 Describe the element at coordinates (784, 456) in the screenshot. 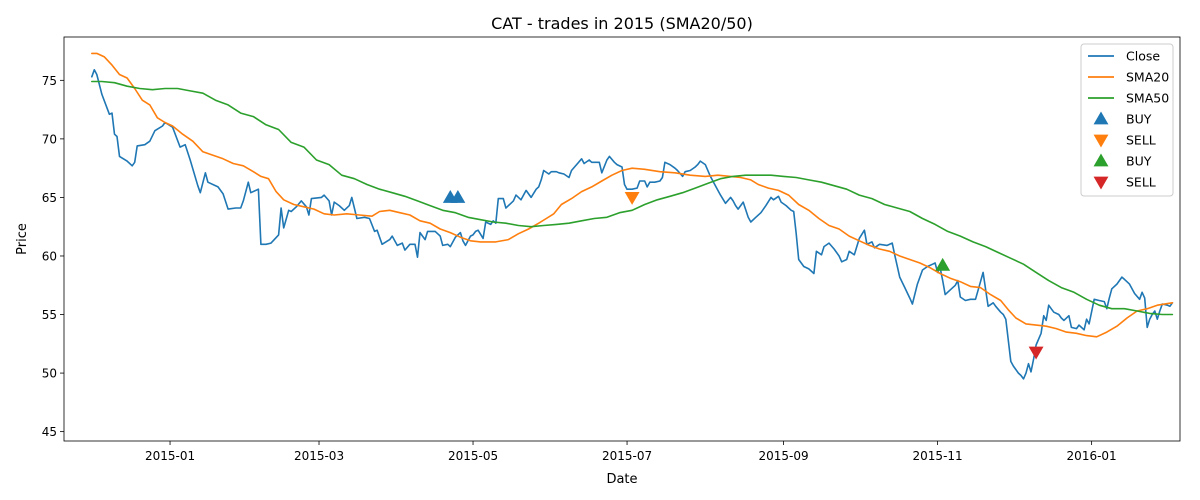

I see `x-tick-label: 2015-09` at that location.